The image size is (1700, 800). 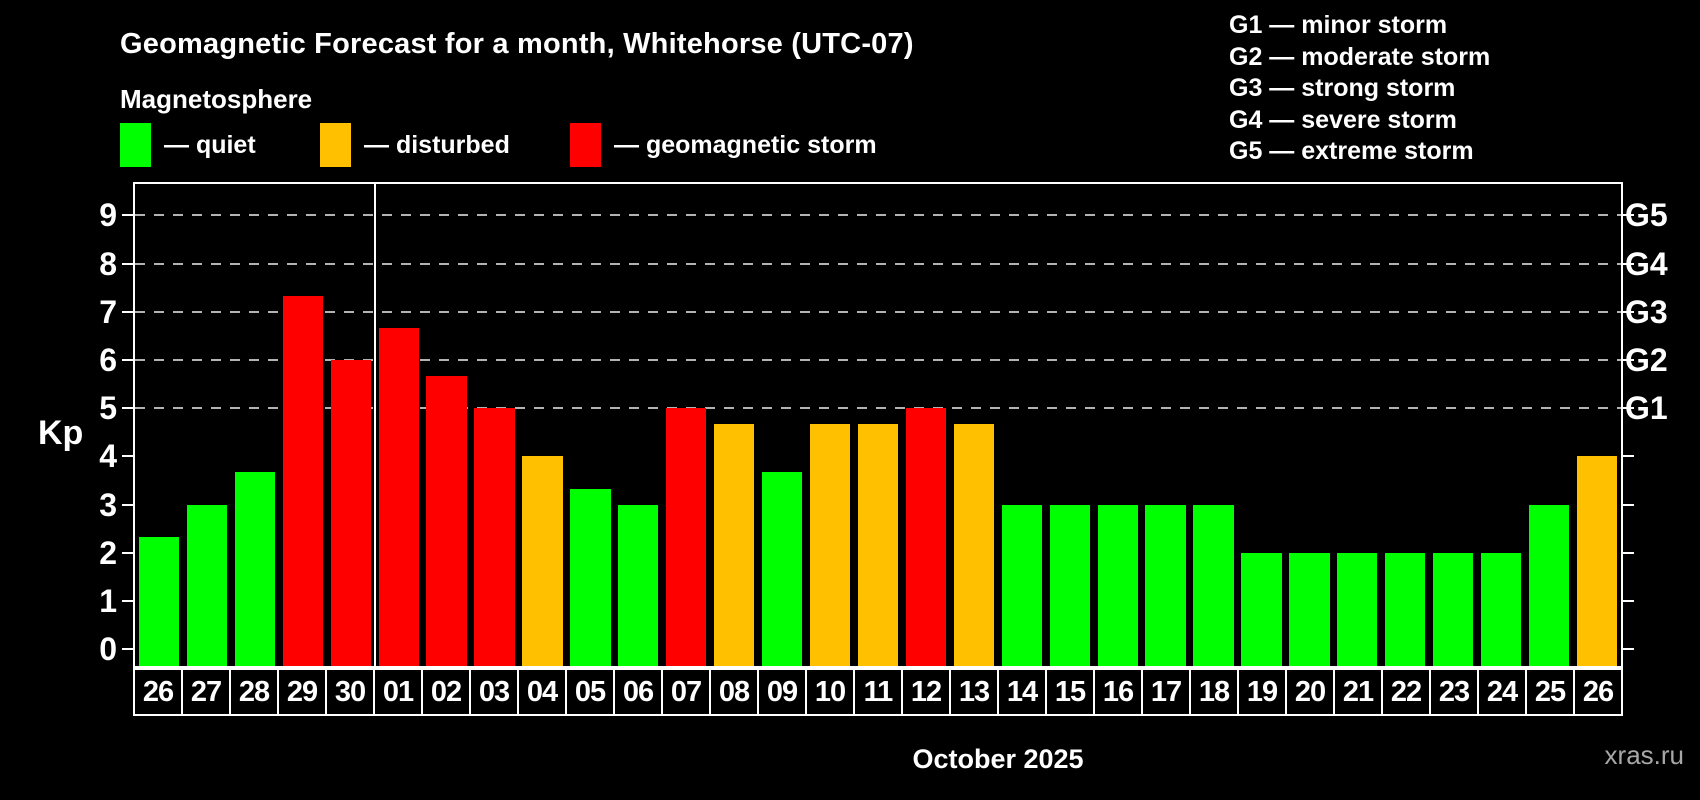 I want to click on legend-label-storm: — geomagnetic storm, so click(x=745, y=144).